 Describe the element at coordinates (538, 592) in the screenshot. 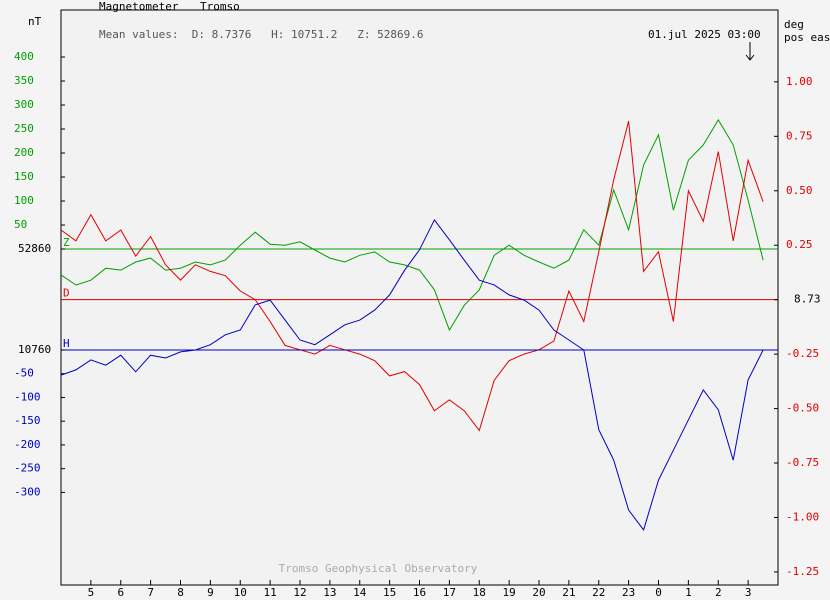

I see `x-tick-label: 20` at that location.